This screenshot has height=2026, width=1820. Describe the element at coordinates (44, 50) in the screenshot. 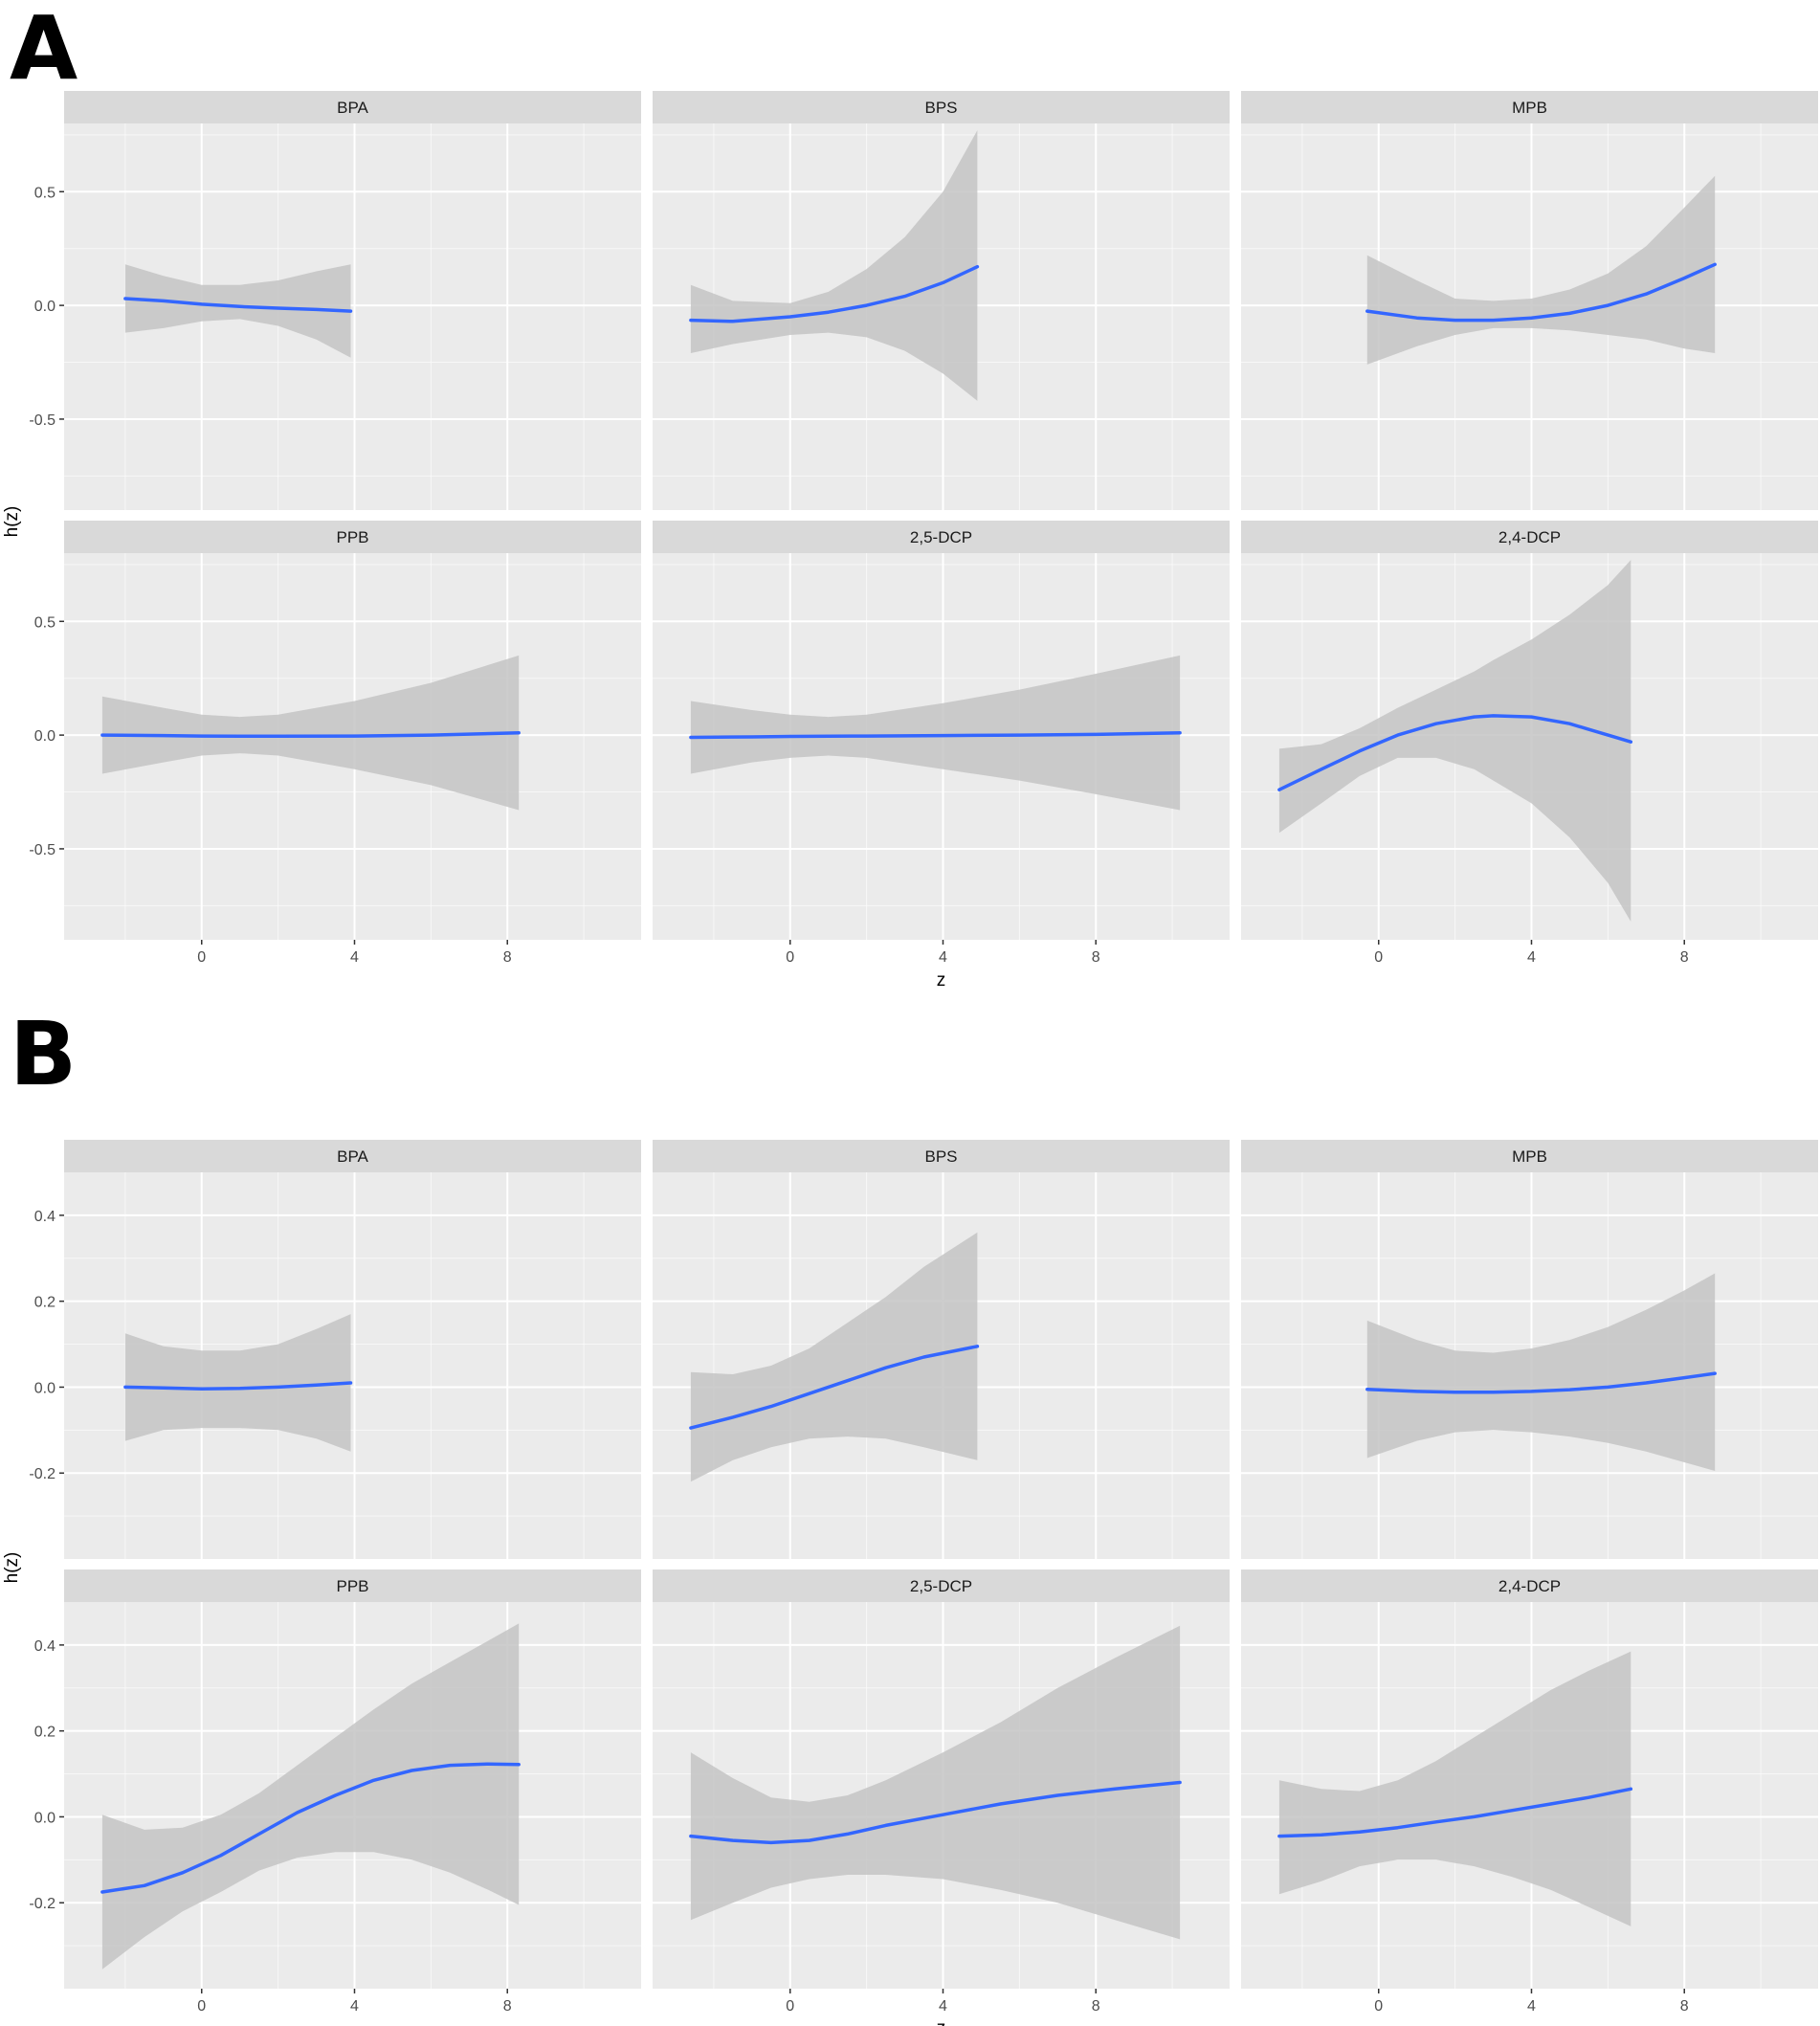

I see `panel-letter: A` at that location.